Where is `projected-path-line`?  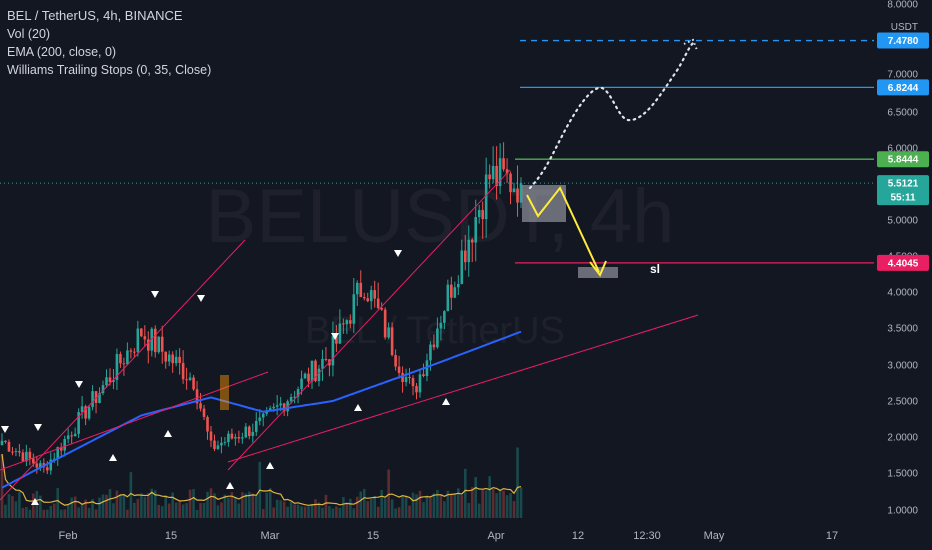 projected-path-line is located at coordinates (563, 229).